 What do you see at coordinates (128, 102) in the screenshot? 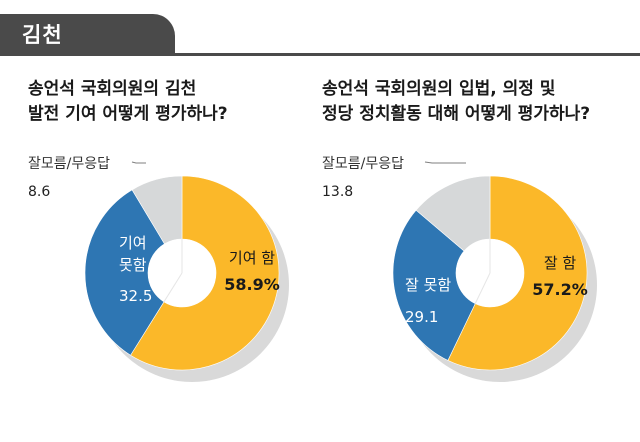
I see `chart-1-title: 송언석 국회의원의 김천 발전 기여 어떻게 평가하나?` at bounding box center [128, 102].